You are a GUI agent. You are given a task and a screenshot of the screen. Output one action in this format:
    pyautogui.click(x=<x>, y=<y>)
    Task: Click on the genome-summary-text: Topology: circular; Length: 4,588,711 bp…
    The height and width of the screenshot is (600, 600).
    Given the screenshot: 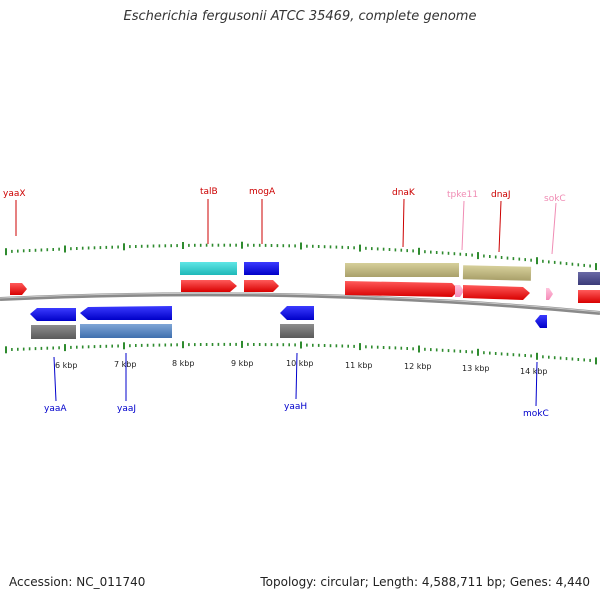 What is the action you would take?
    pyautogui.click(x=425, y=582)
    